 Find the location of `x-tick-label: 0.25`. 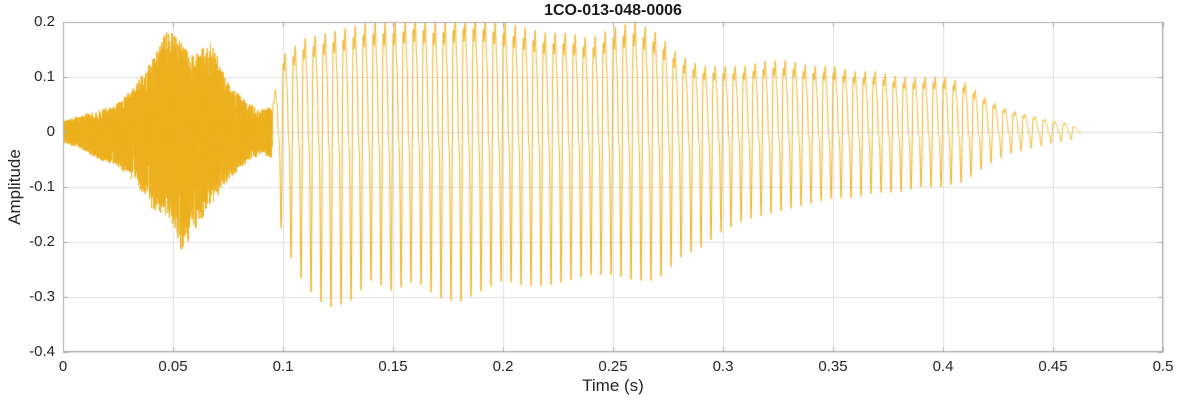

x-tick-label: 0.25 is located at coordinates (613, 366).